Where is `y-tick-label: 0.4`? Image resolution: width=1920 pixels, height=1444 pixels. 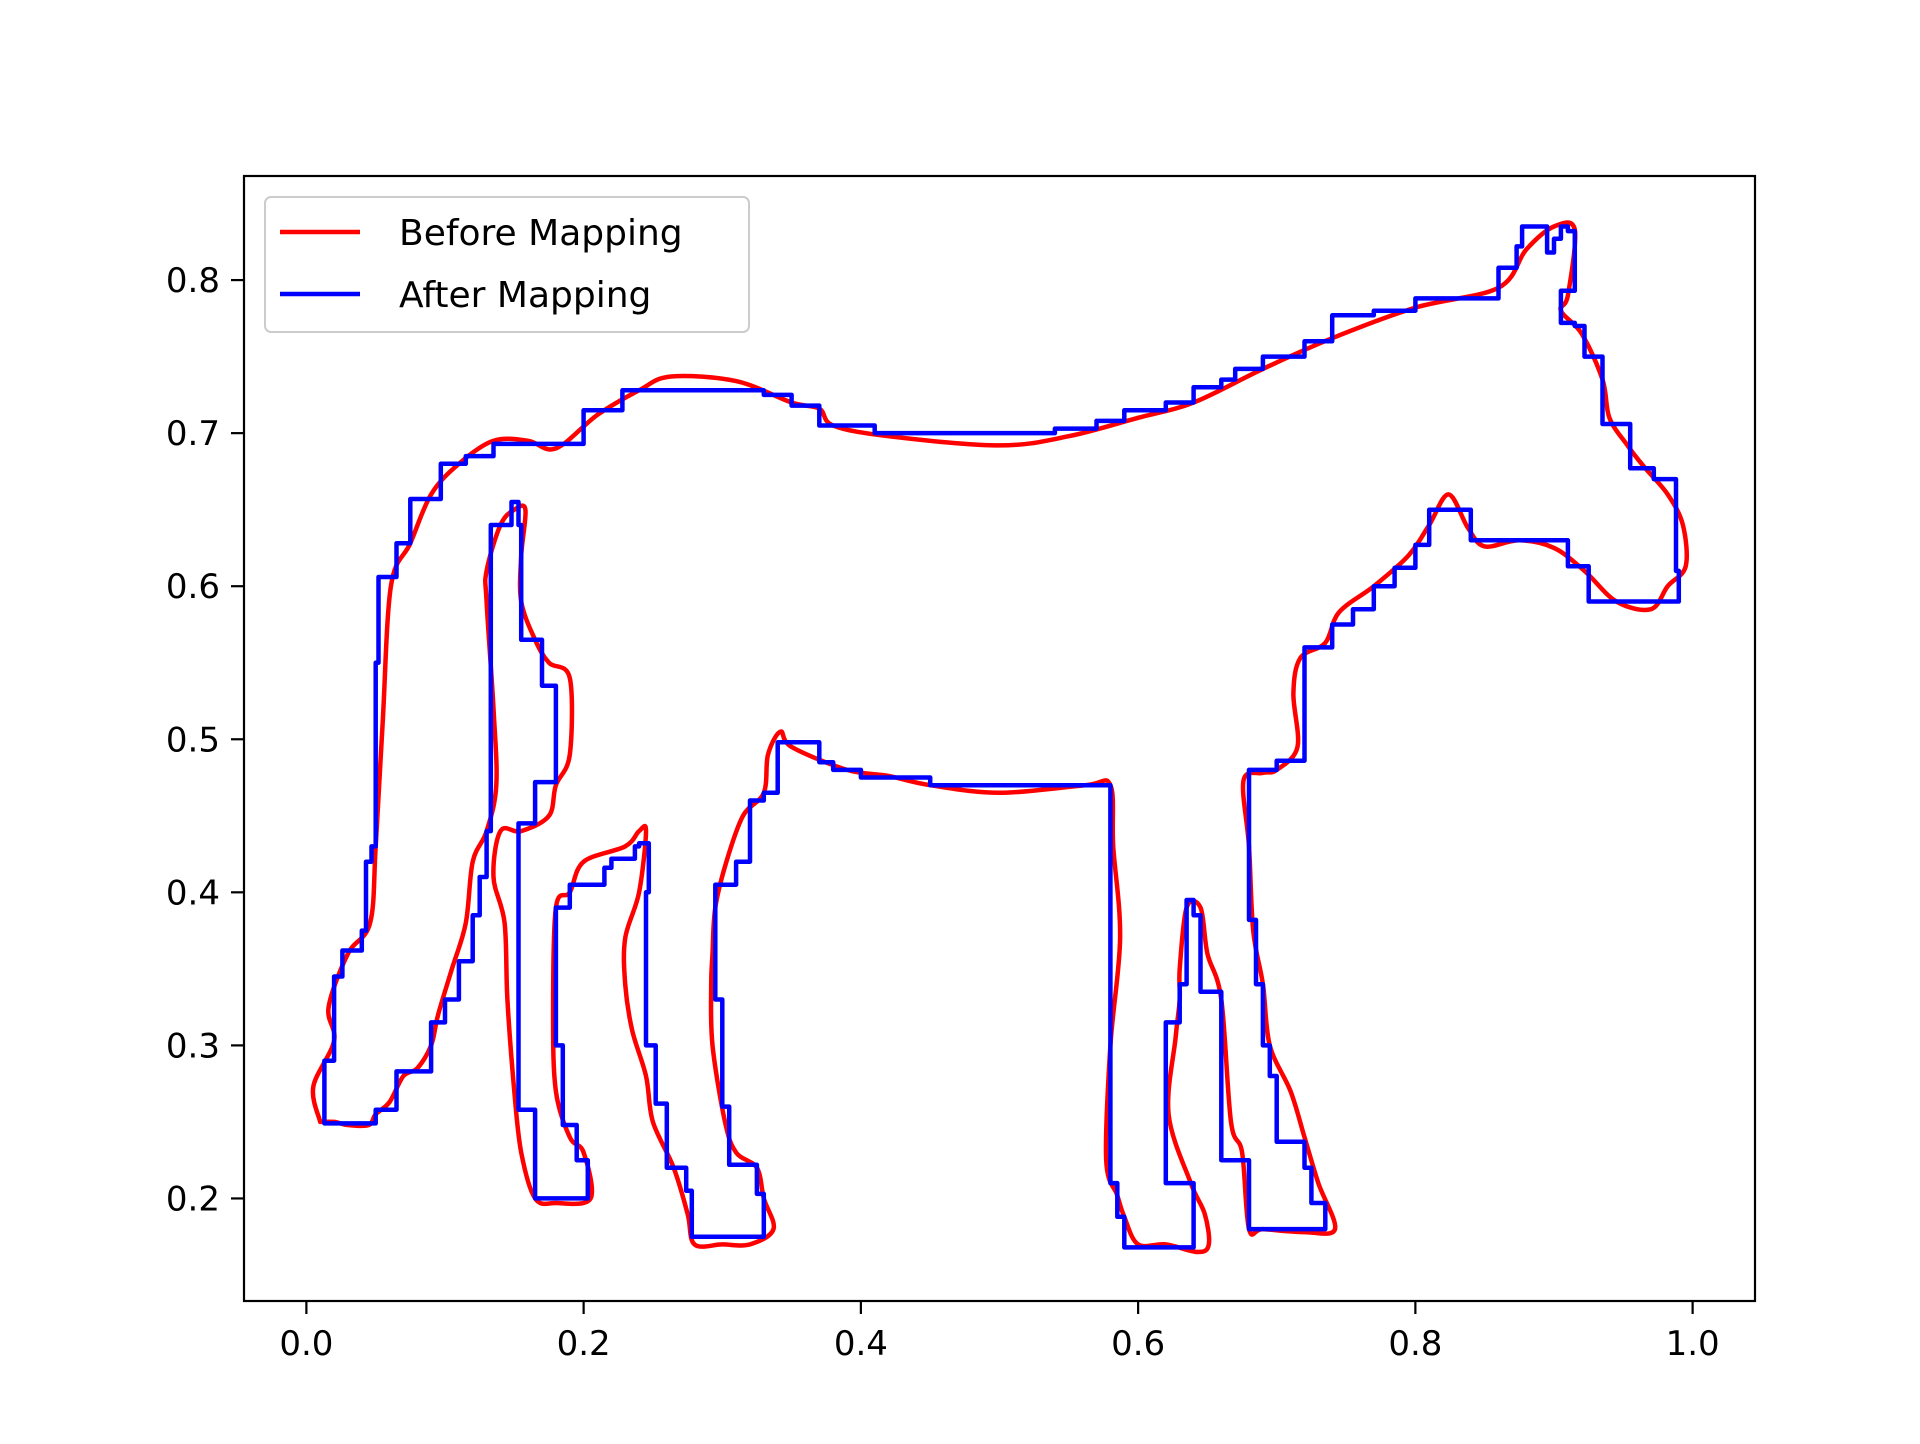
y-tick-label: 0.4 is located at coordinates (193, 893).